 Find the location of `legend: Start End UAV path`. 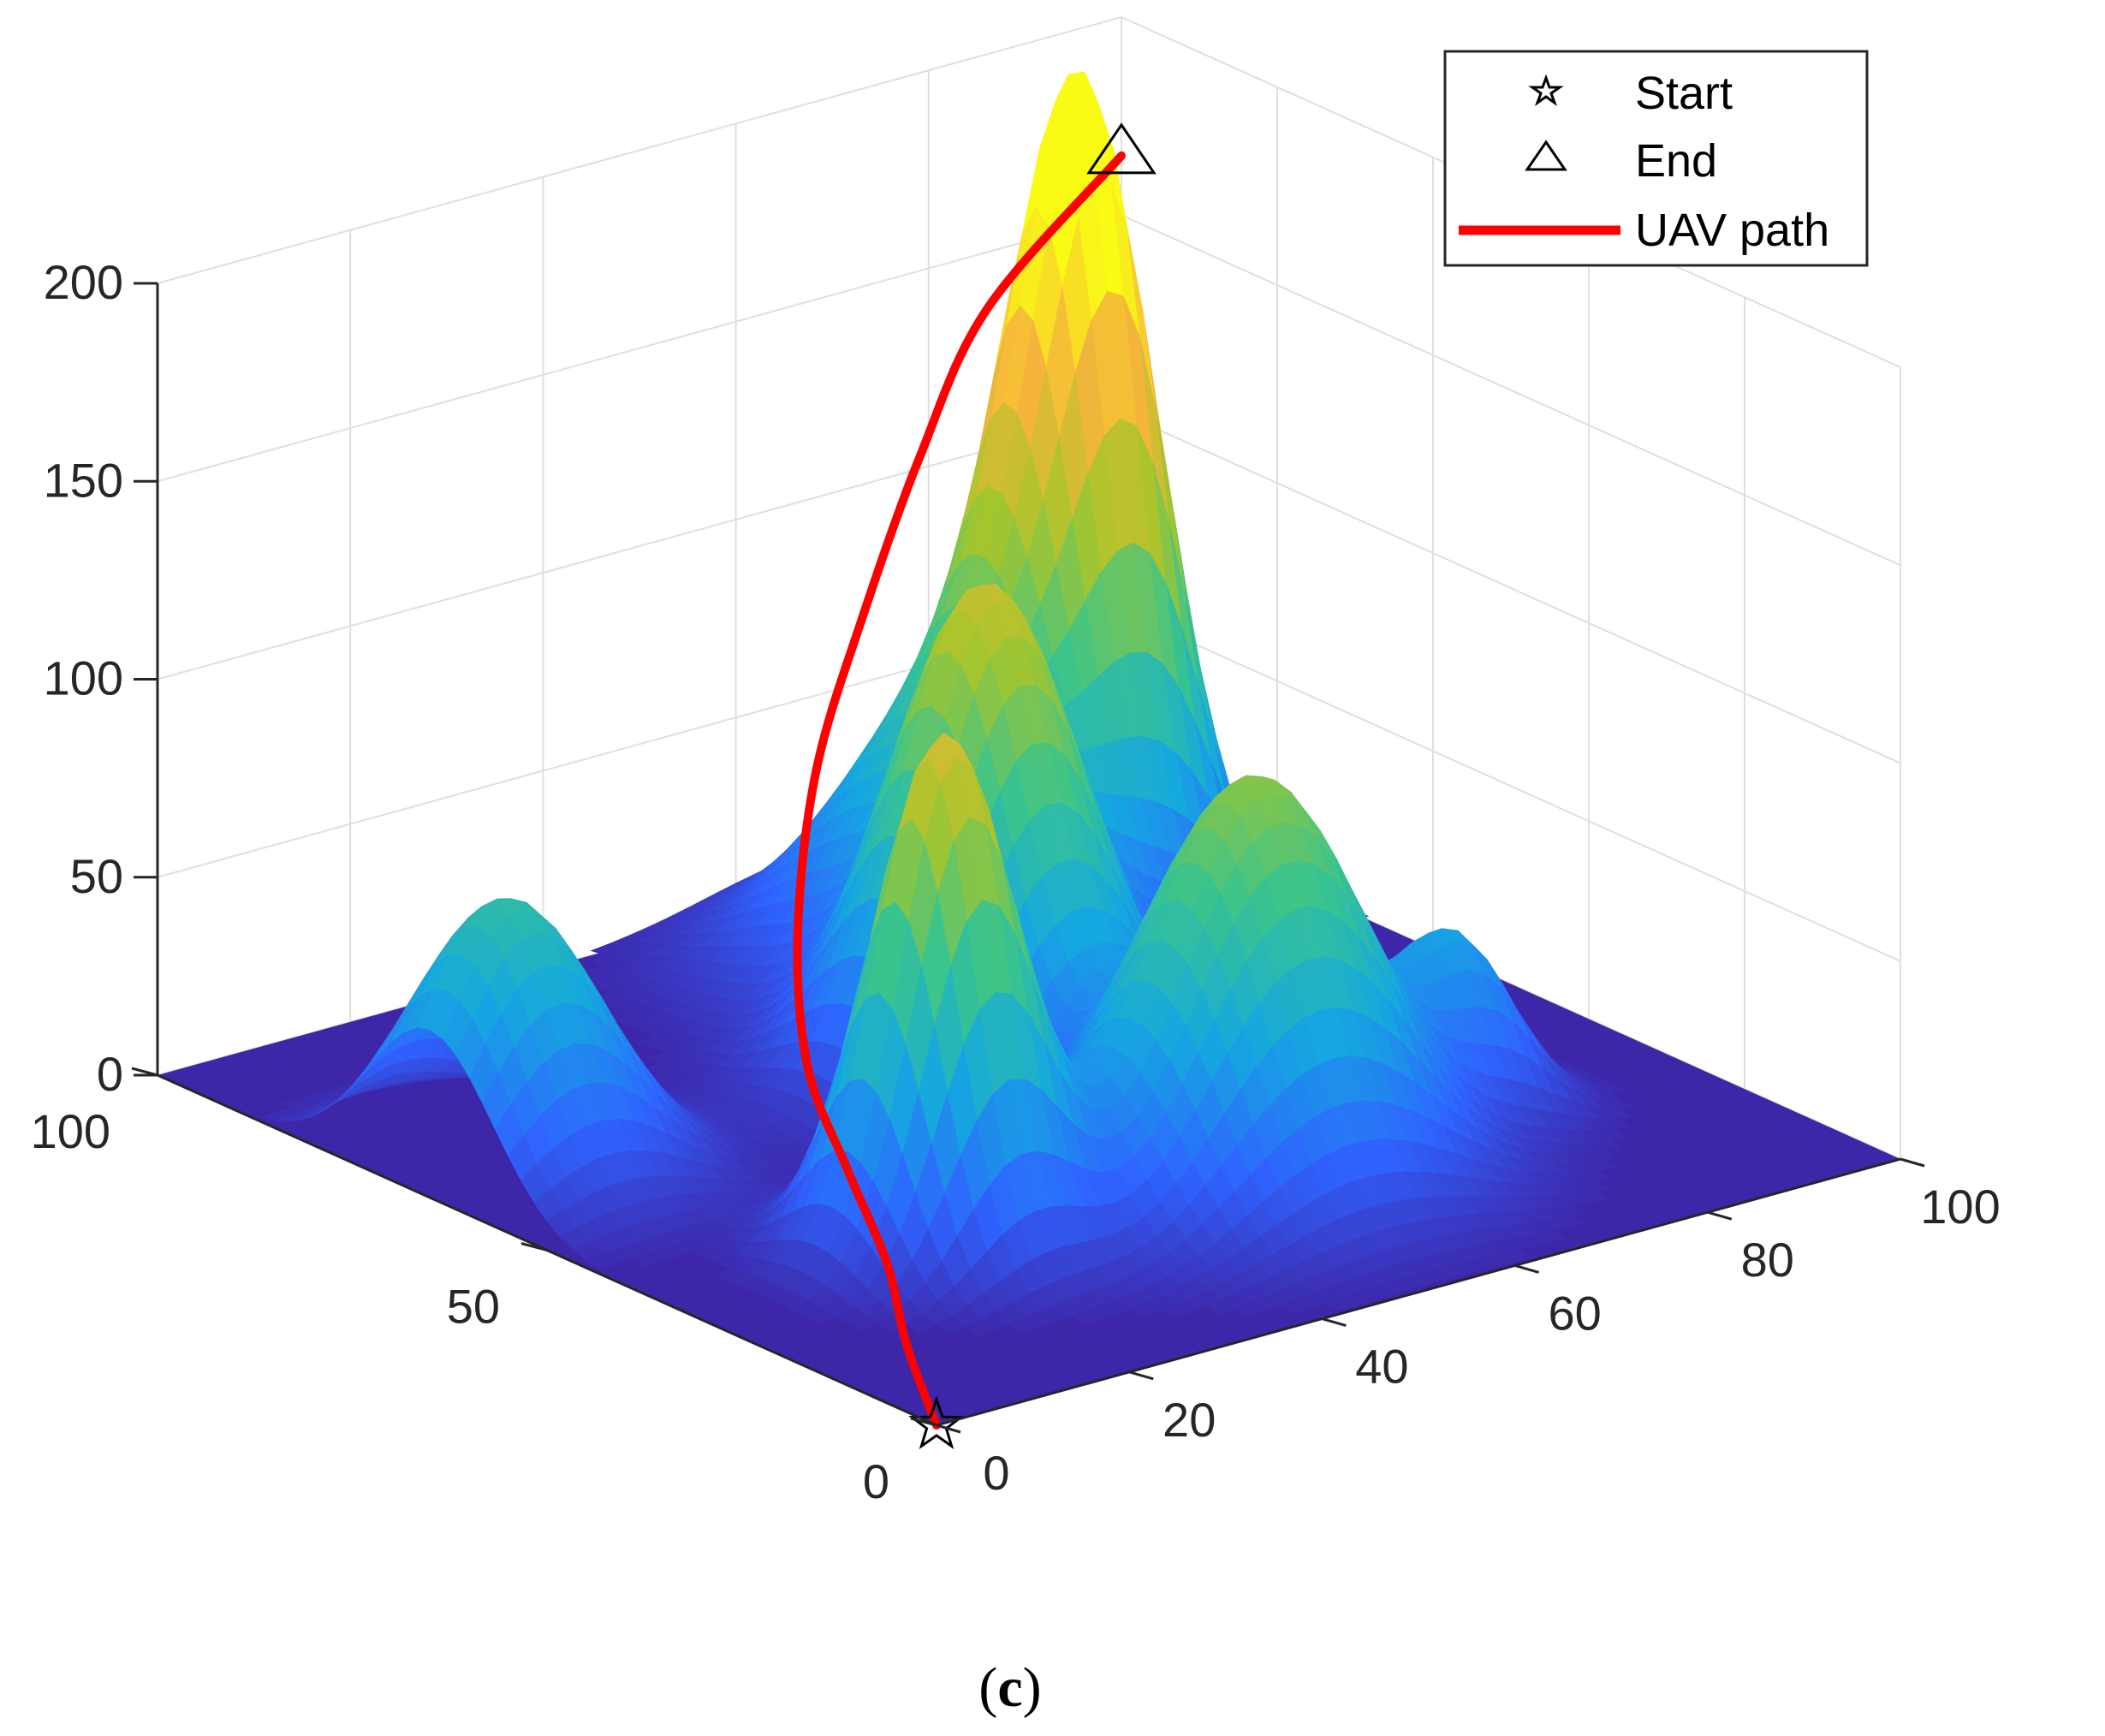

legend: Start End UAV path is located at coordinates (1656, 159).